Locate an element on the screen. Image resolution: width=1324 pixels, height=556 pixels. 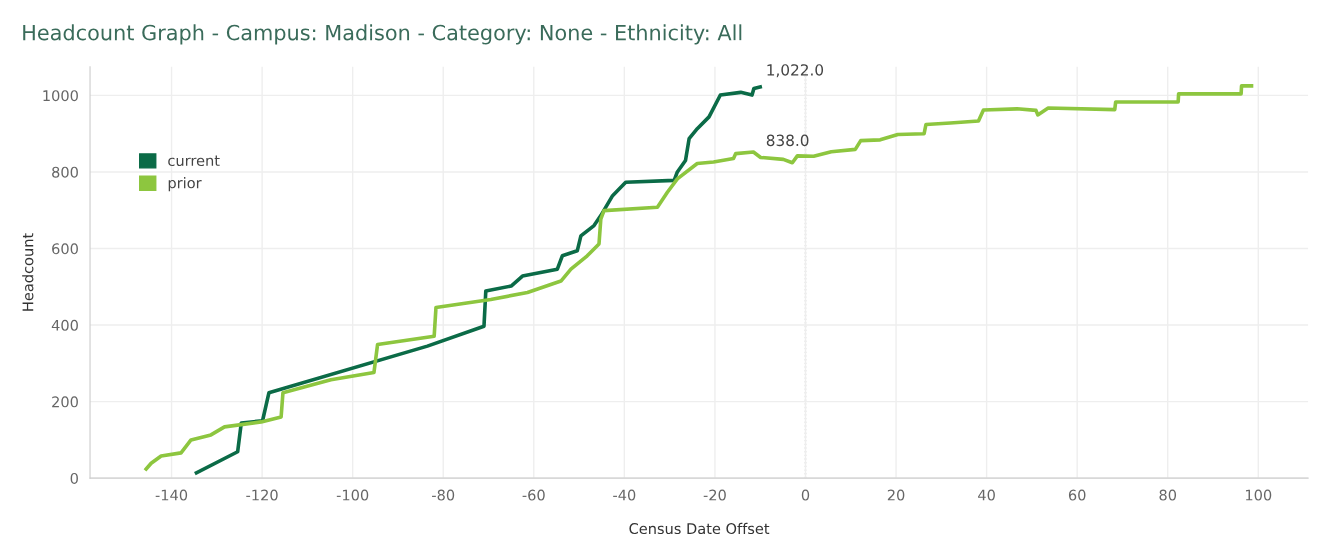
x-axis-title: Census Date Offset is located at coordinates (699, 528).